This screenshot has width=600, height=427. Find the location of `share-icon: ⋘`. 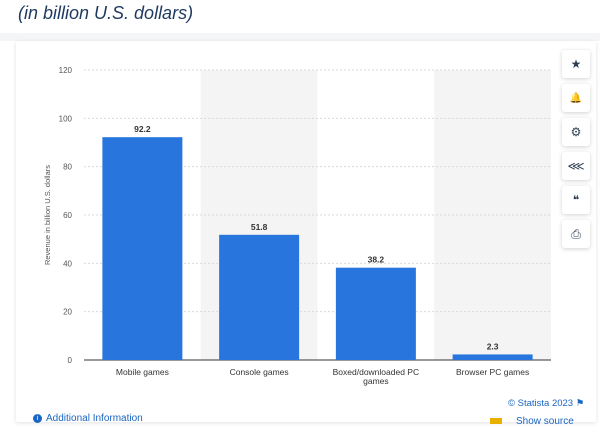

share-icon: ⋘ is located at coordinates (576, 166).